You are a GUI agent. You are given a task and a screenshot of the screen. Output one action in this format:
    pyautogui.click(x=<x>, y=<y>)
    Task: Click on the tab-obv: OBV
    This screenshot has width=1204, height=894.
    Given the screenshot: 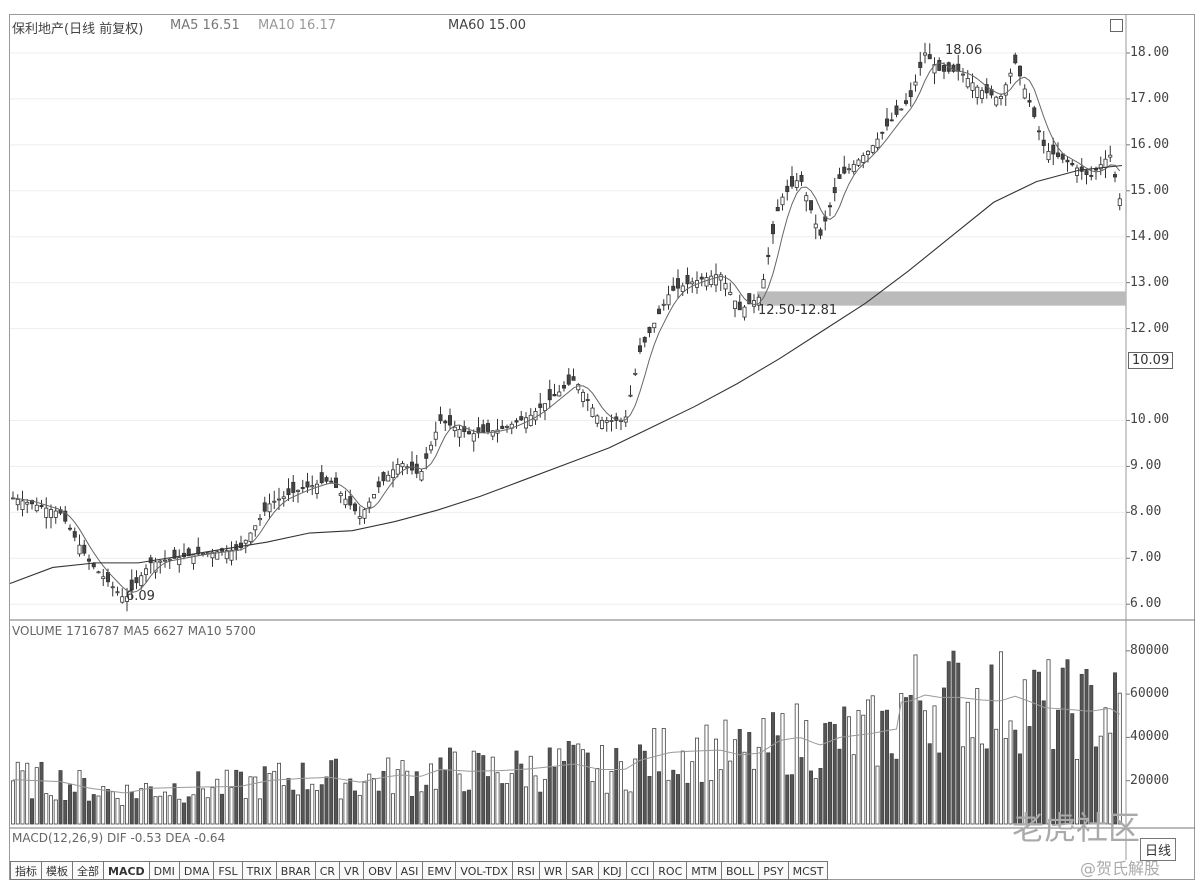 What is the action you would take?
    pyautogui.click(x=380, y=870)
    